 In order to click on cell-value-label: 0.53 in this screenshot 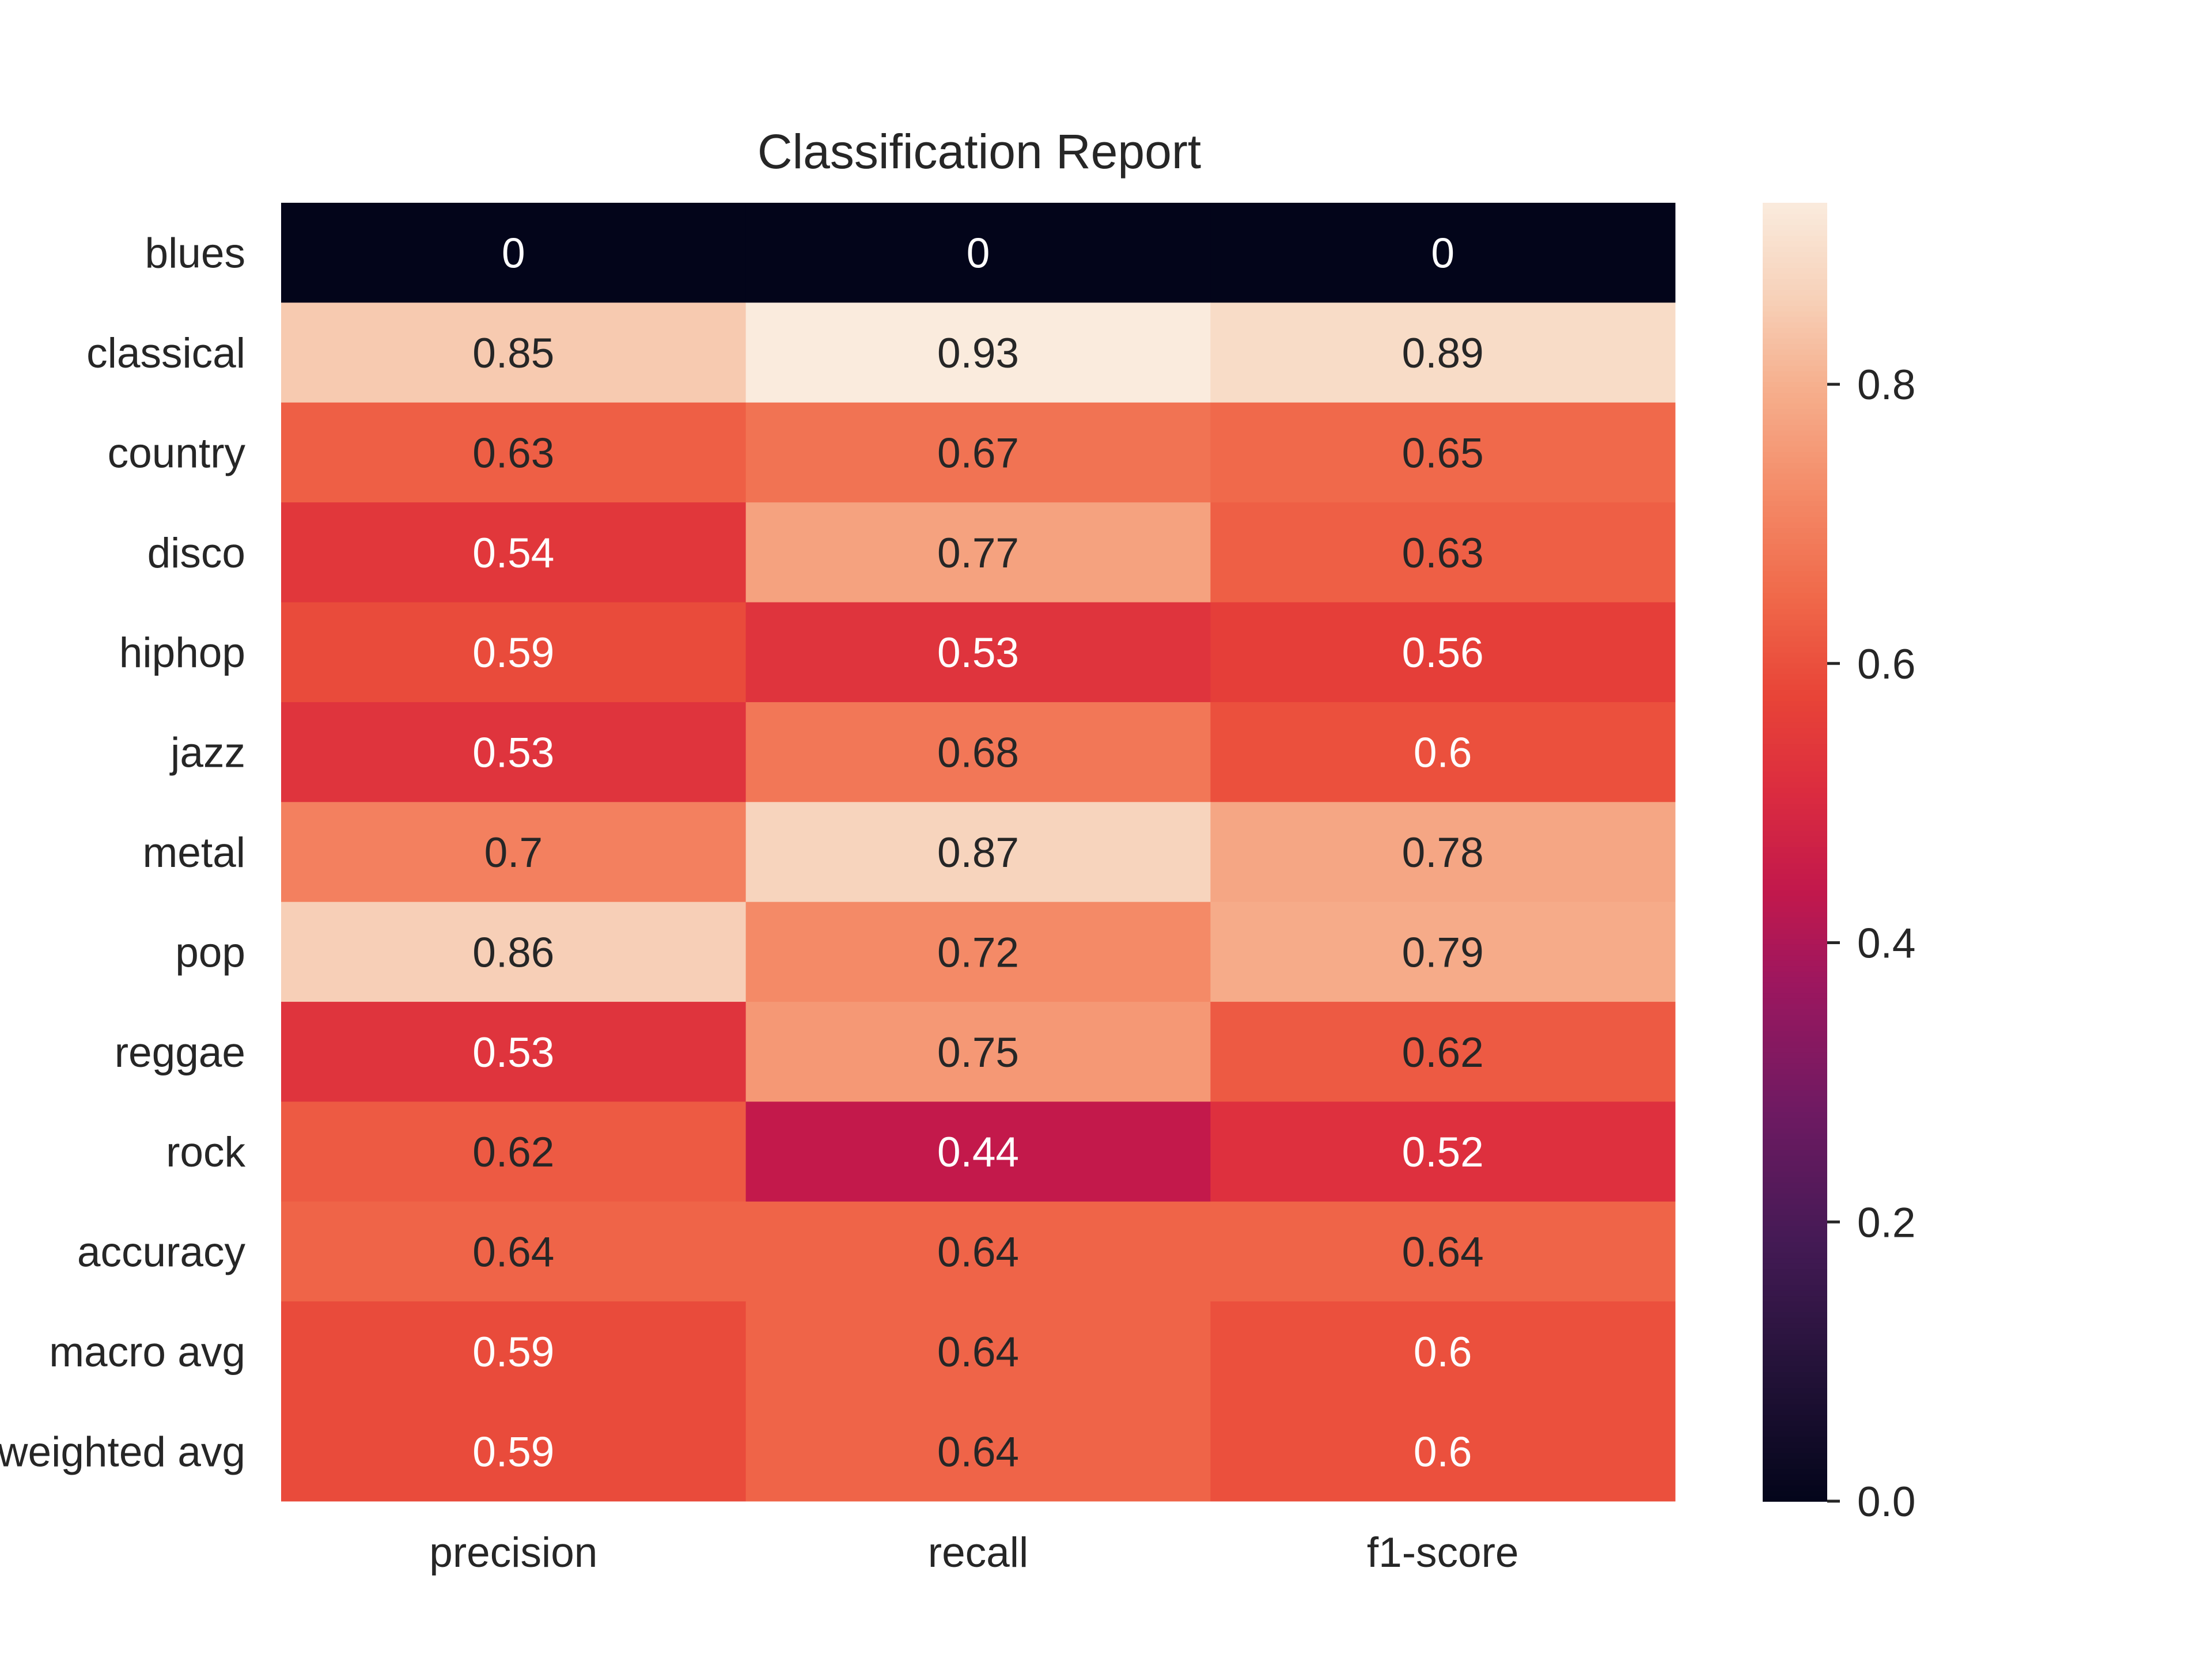, I will do `click(978, 653)`.